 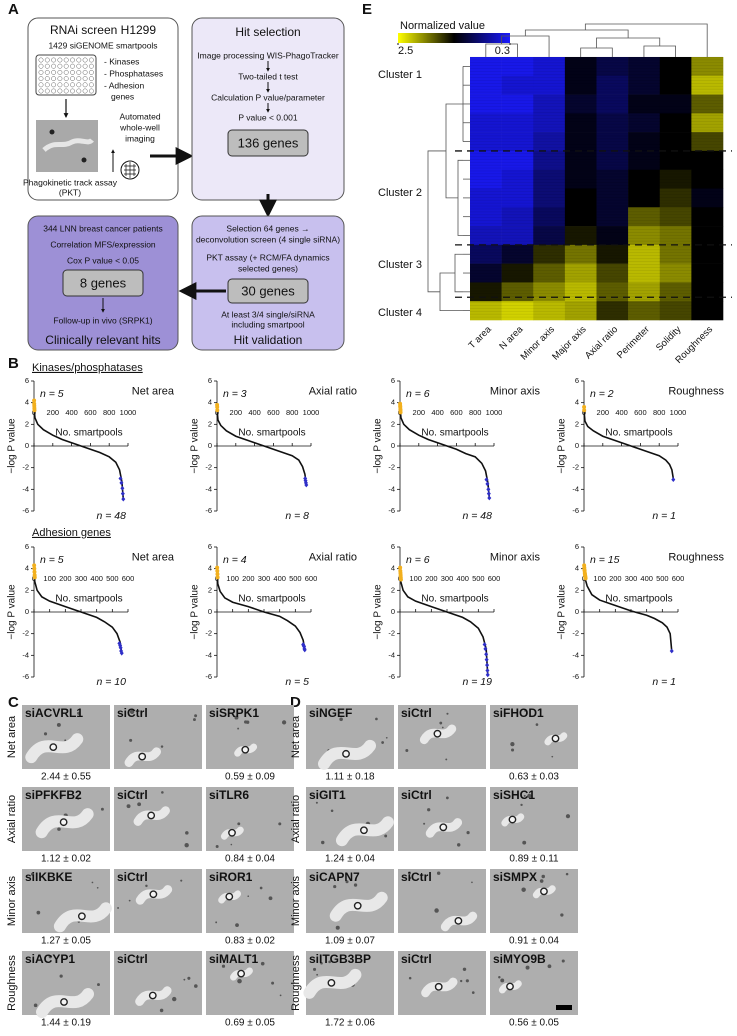 What do you see at coordinates (267, 32) in the screenshot?
I see `box-title: Hit selection` at bounding box center [267, 32].